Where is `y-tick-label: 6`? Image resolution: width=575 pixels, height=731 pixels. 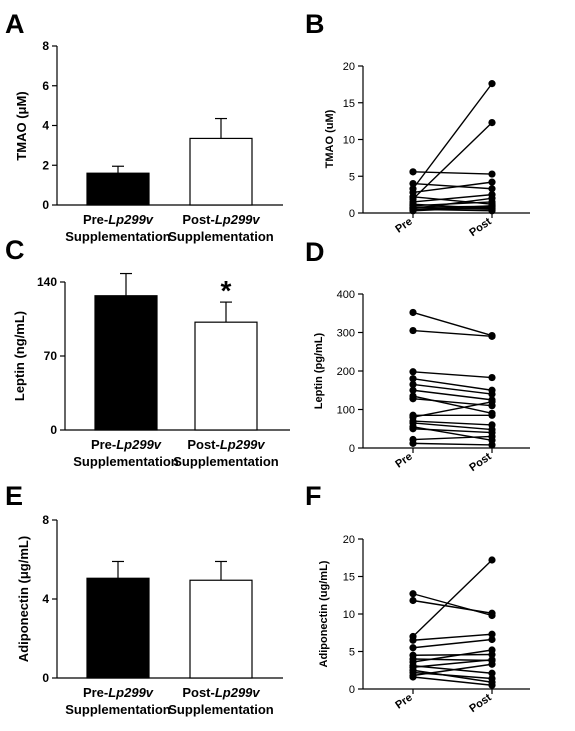 y-tick-label: 6 is located at coordinates (45, 86).